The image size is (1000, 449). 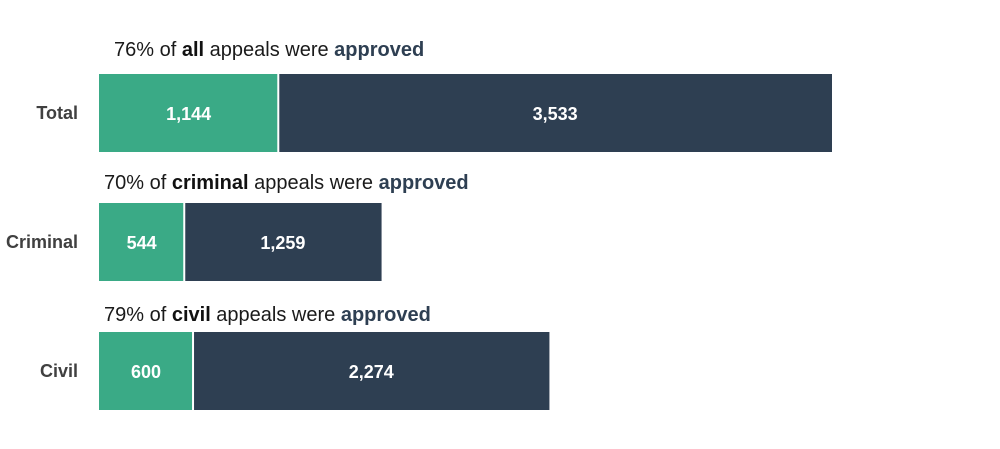 I want to click on annotation-civil-prefix: 79% of, so click(x=138, y=315).